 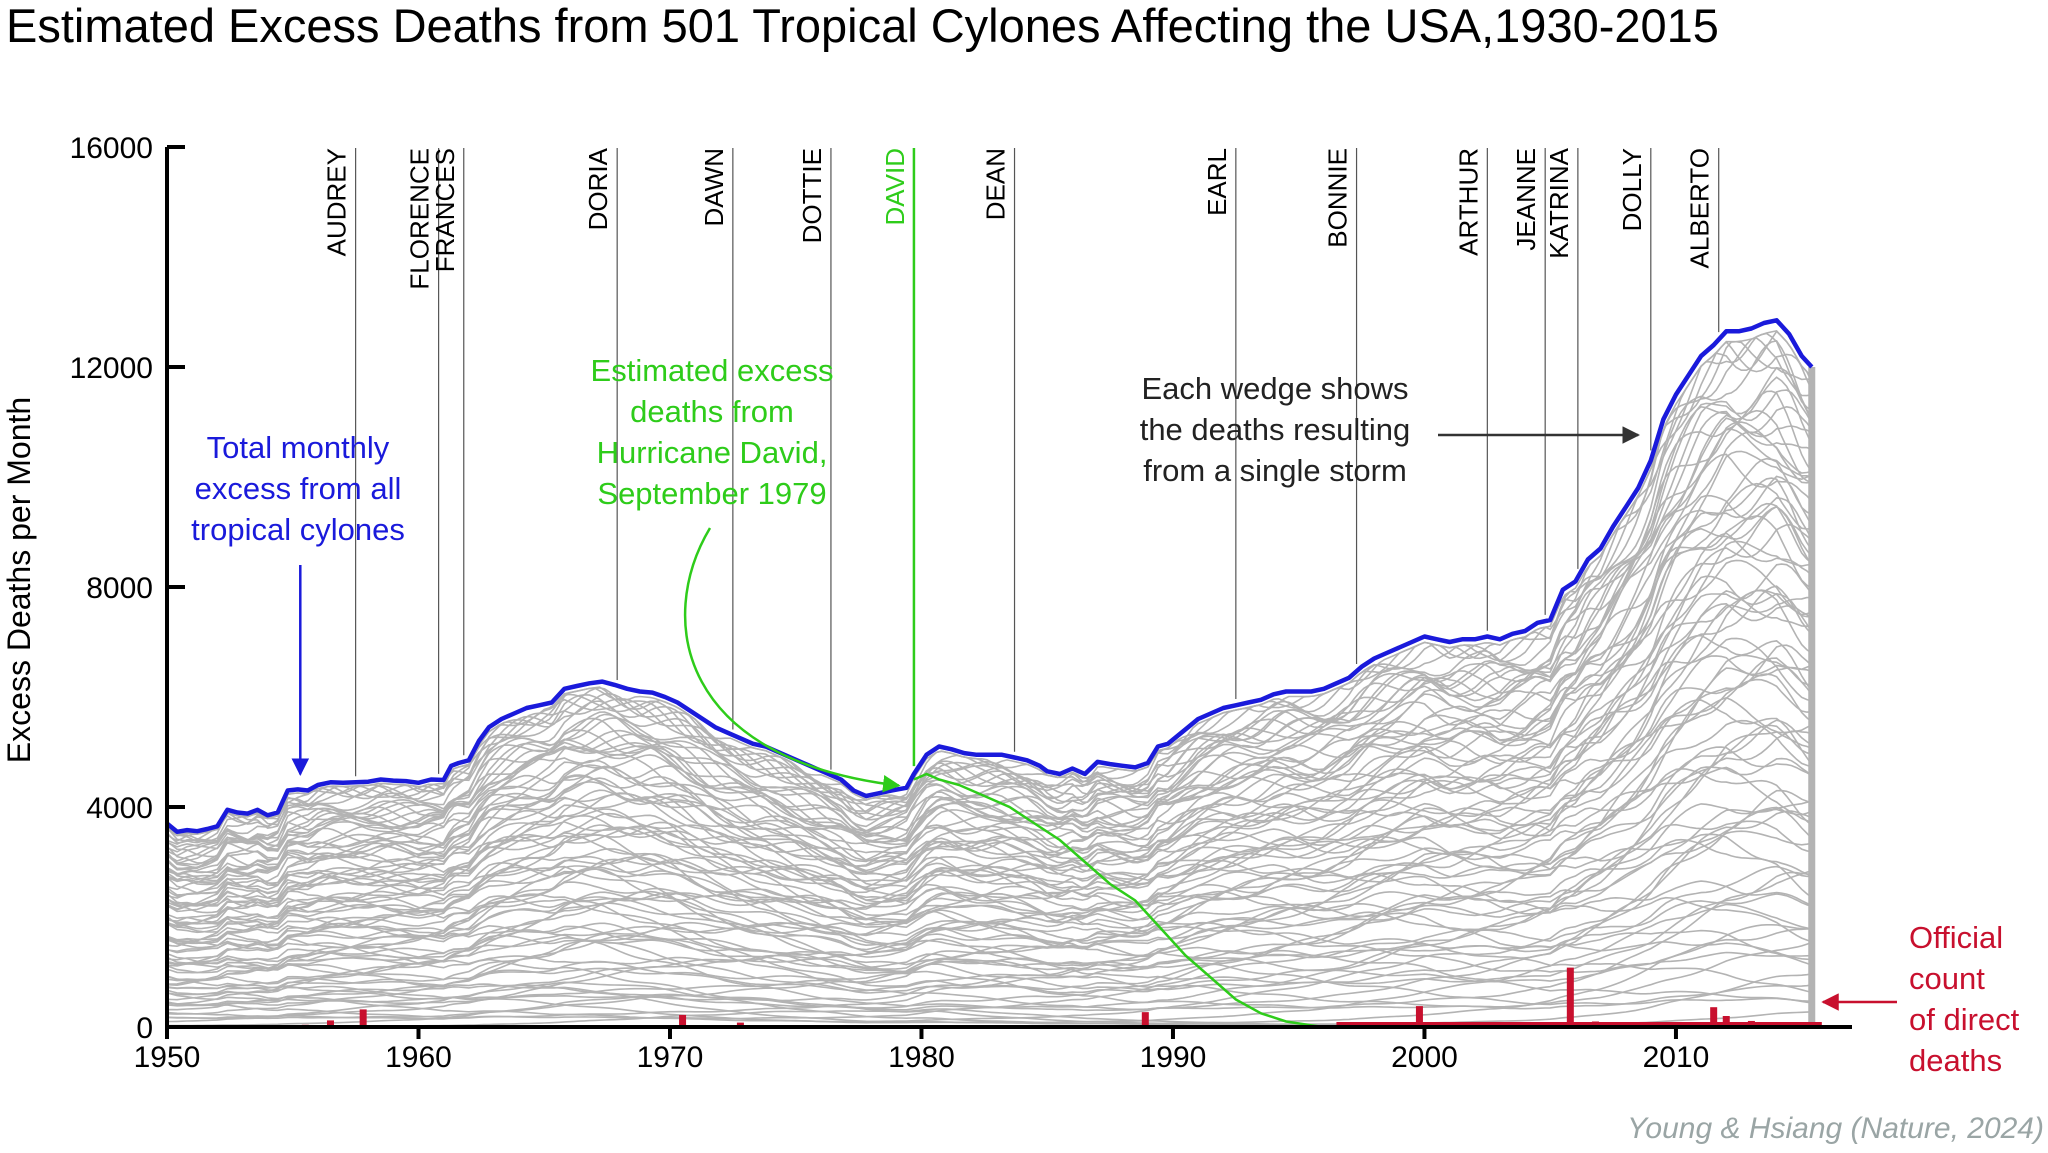 What do you see at coordinates (111, 148) in the screenshot?
I see `y-tick-label: 16000` at bounding box center [111, 148].